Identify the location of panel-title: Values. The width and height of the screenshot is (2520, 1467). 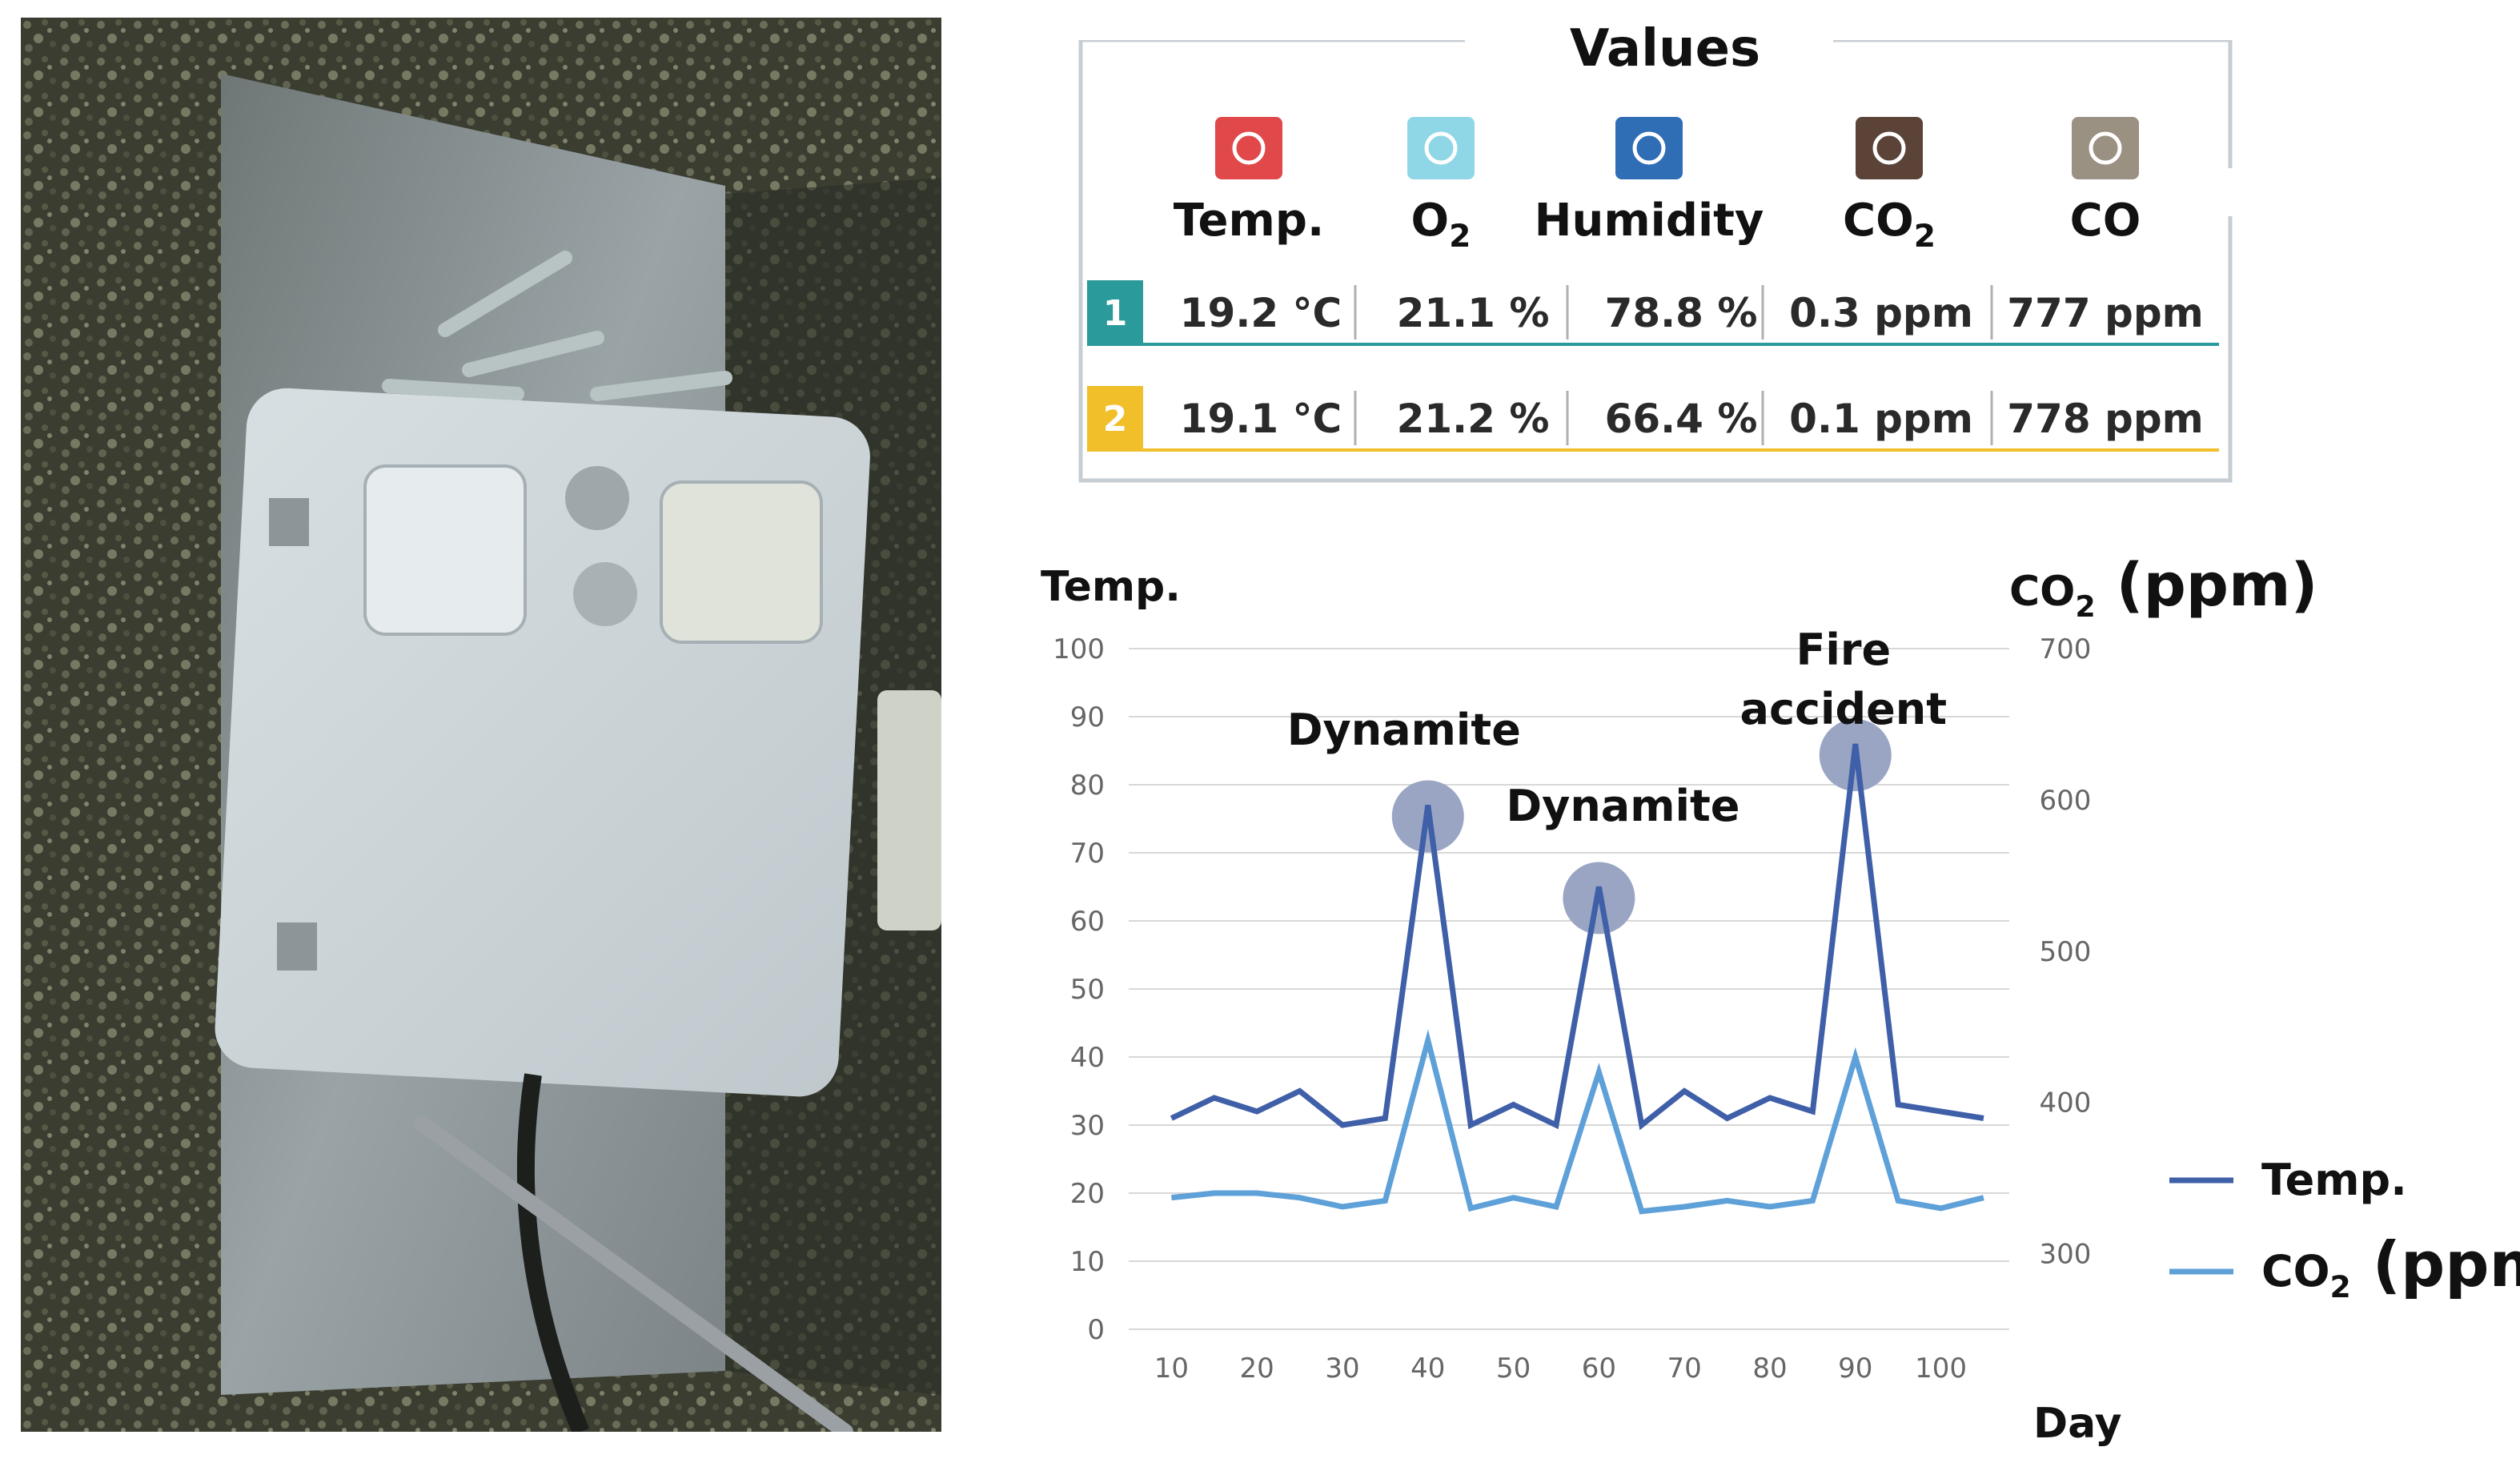
(1665, 49).